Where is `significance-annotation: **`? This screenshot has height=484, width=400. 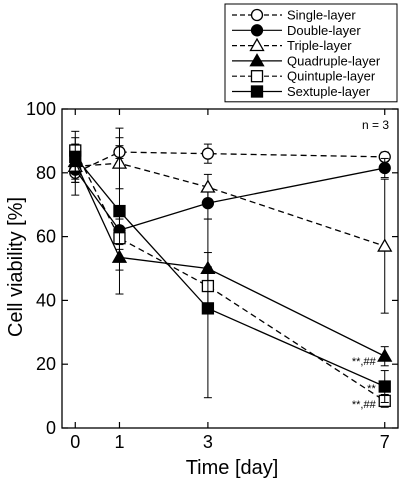 significance-annotation: ** is located at coordinates (371, 389).